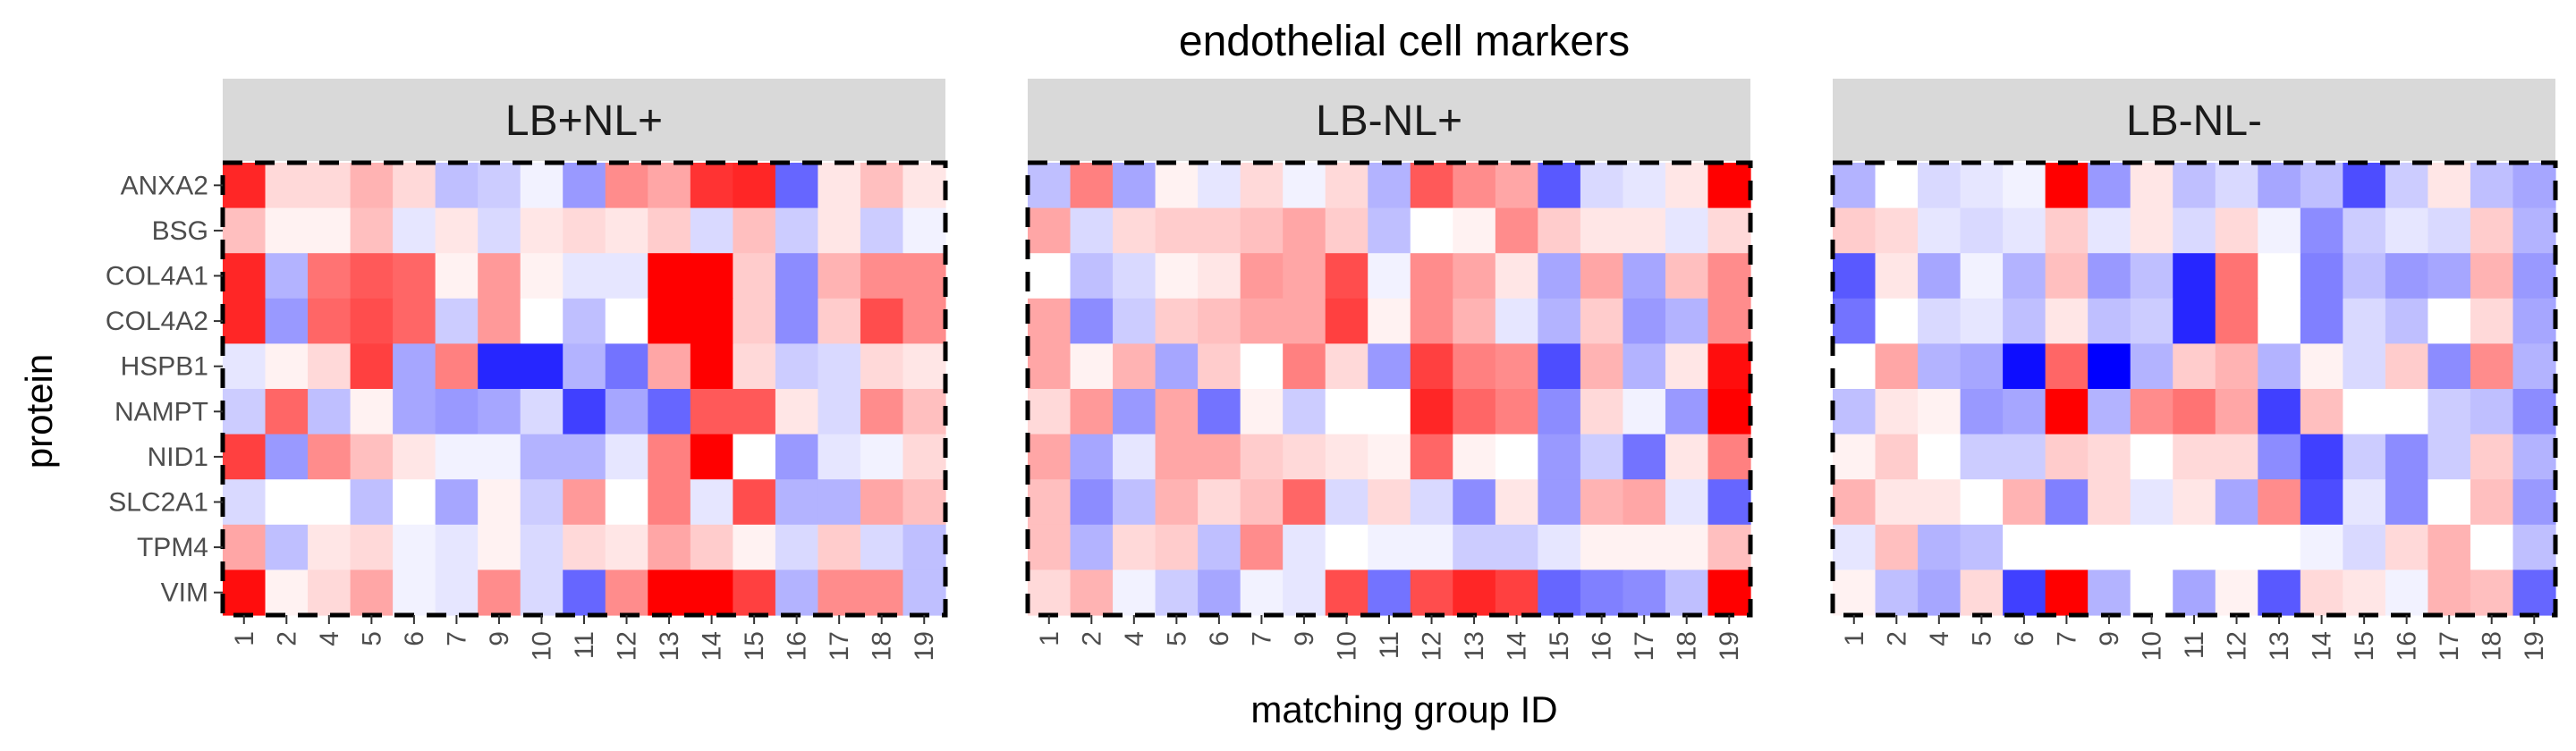 Image resolution: width=2576 pixels, height=751 pixels. What do you see at coordinates (2194, 645) in the screenshot?
I see `x-tick-label: 11` at bounding box center [2194, 645].